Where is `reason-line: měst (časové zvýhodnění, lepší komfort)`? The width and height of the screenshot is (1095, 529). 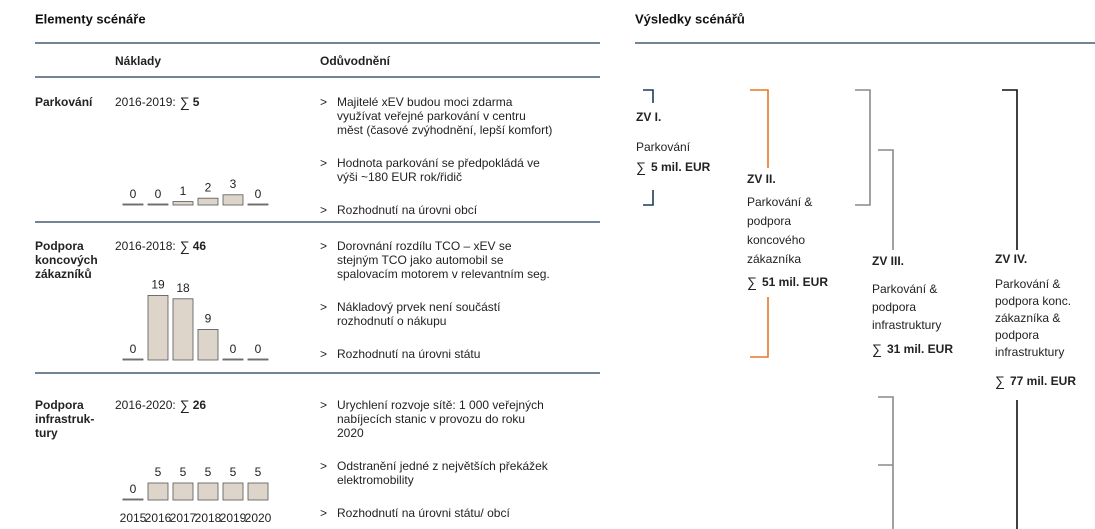
reason-line: měst (časové zvýhodnění, lepší komfort) is located at coordinates (444, 130).